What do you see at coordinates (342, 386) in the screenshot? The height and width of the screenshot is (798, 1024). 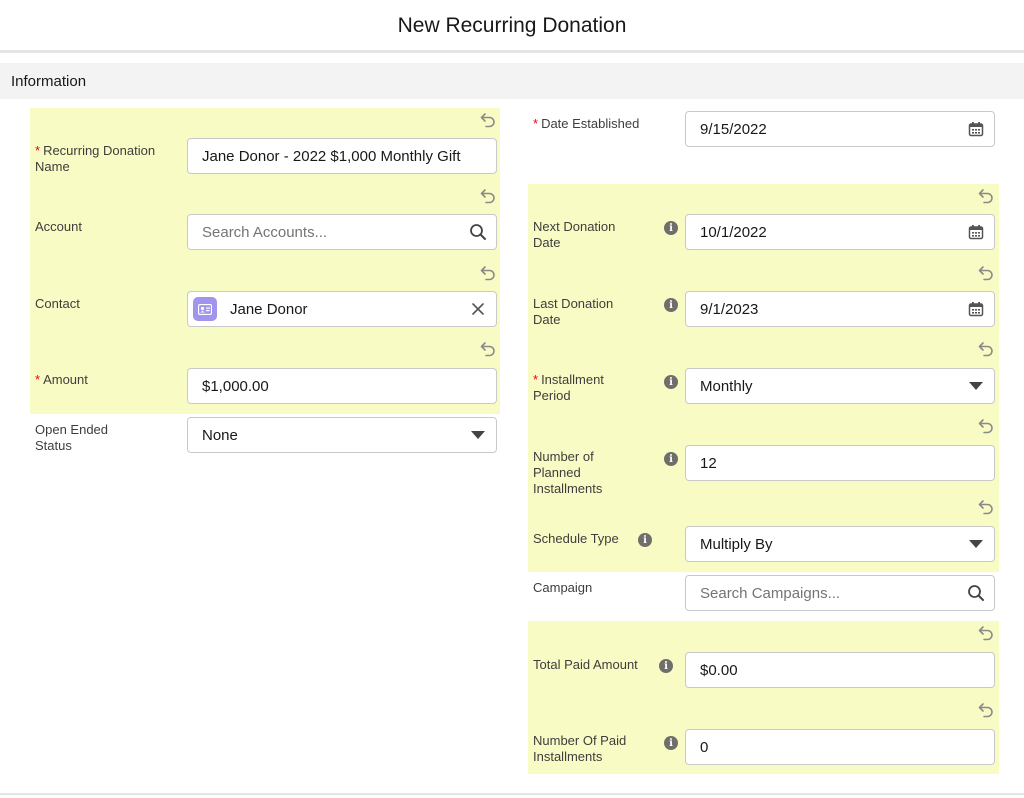 I see `amount-input: $1,000.00` at bounding box center [342, 386].